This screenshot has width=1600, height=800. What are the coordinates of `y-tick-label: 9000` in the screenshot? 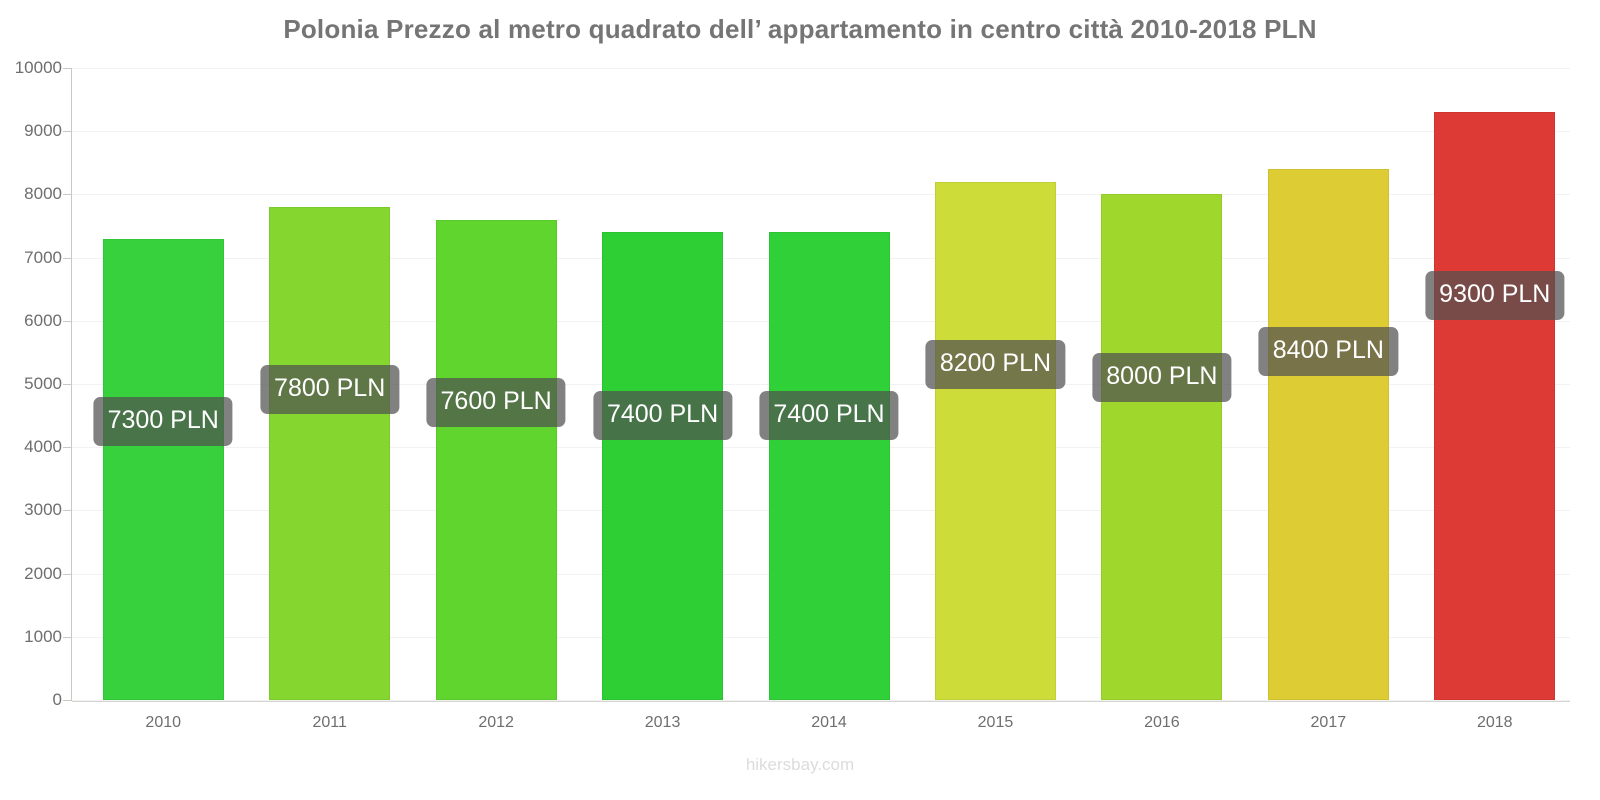 It's located at (43, 131).